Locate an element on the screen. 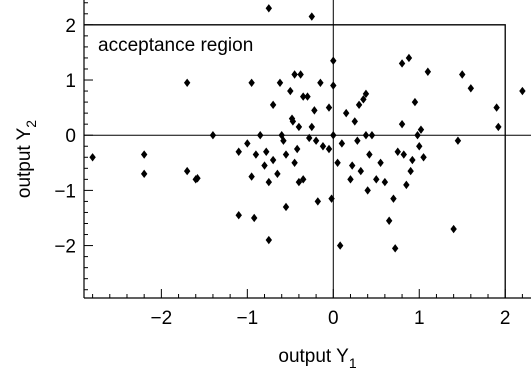 This screenshot has width=531, height=383. y-tick-label: 2 is located at coordinates (70, 26).